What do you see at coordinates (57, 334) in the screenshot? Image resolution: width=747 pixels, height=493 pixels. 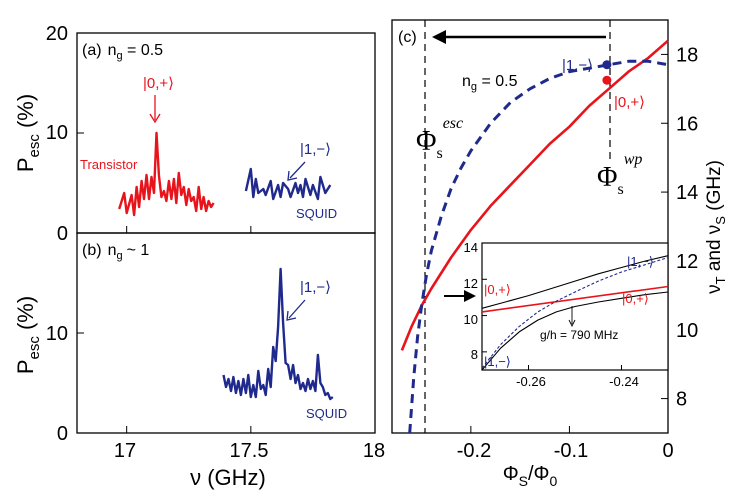 I see `panel-b-ytick-10: 10` at bounding box center [57, 334].